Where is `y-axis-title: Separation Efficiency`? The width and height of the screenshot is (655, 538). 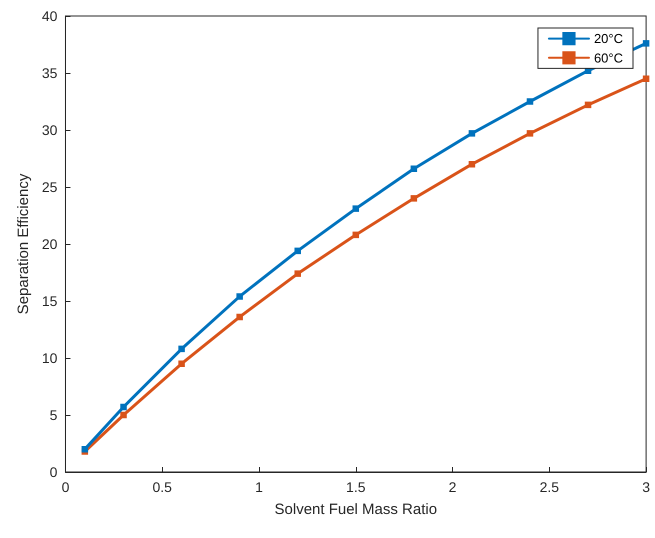 y-axis-title: Separation Efficiency is located at coordinates (23, 243).